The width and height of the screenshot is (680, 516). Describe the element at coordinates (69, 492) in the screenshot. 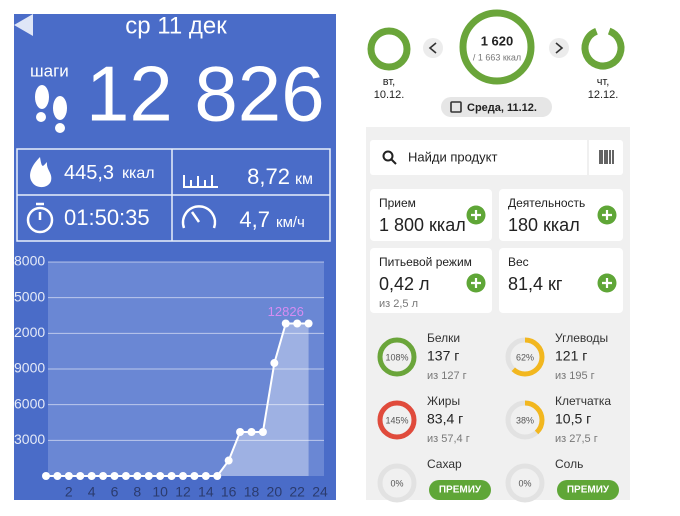

I see `x-tick-label: 2` at that location.